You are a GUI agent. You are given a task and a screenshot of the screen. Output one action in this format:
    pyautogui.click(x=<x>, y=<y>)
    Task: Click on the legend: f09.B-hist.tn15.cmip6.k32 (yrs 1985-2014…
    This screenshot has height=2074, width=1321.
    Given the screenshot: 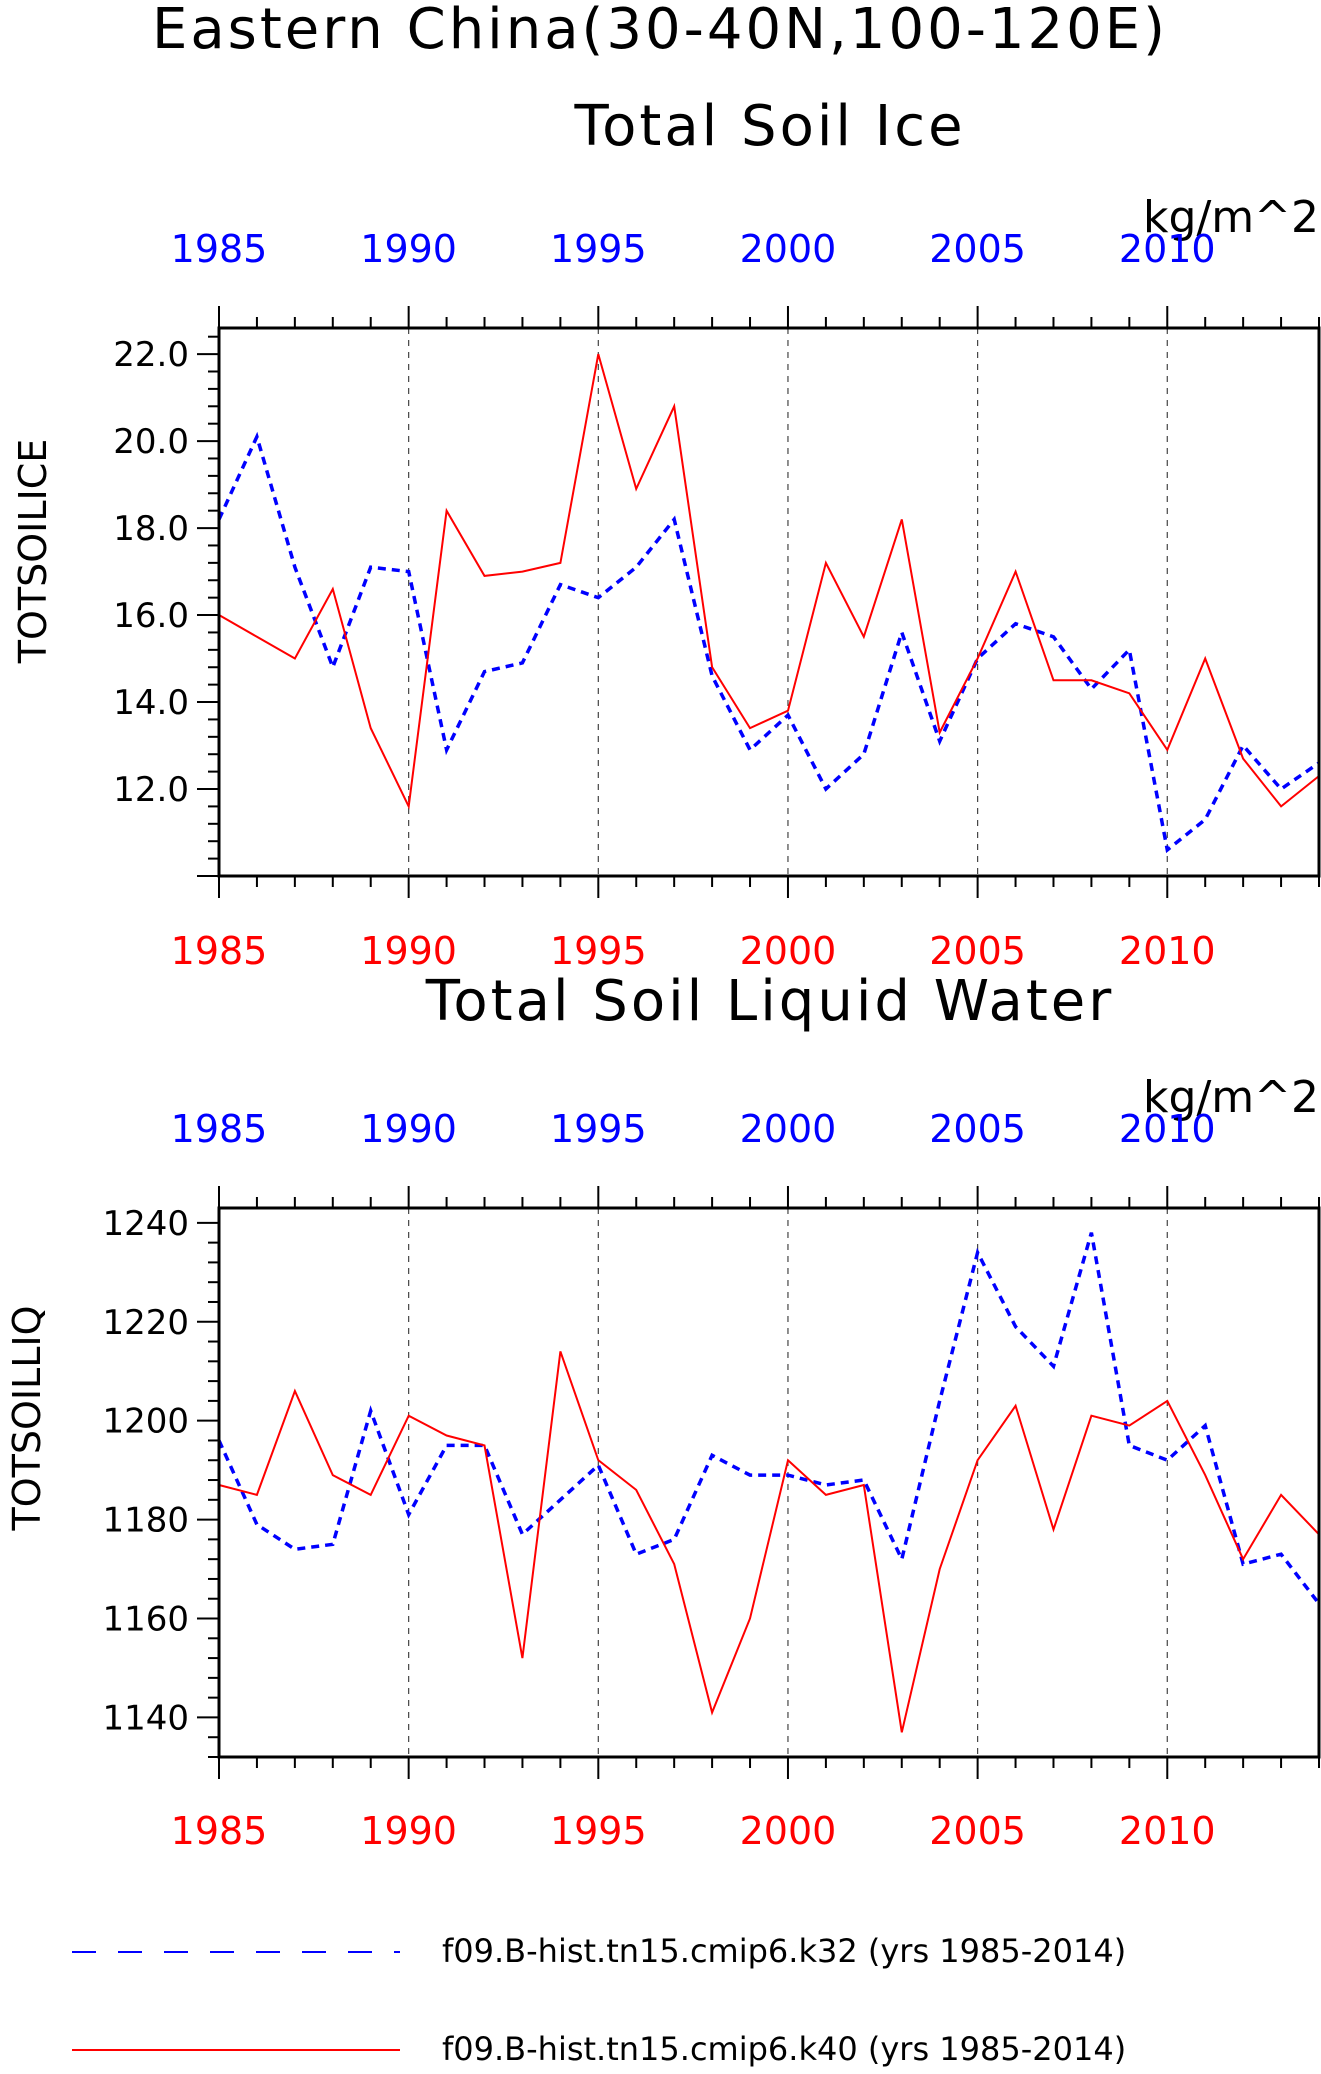 What is the action you would take?
    pyautogui.click(x=599, y=2000)
    